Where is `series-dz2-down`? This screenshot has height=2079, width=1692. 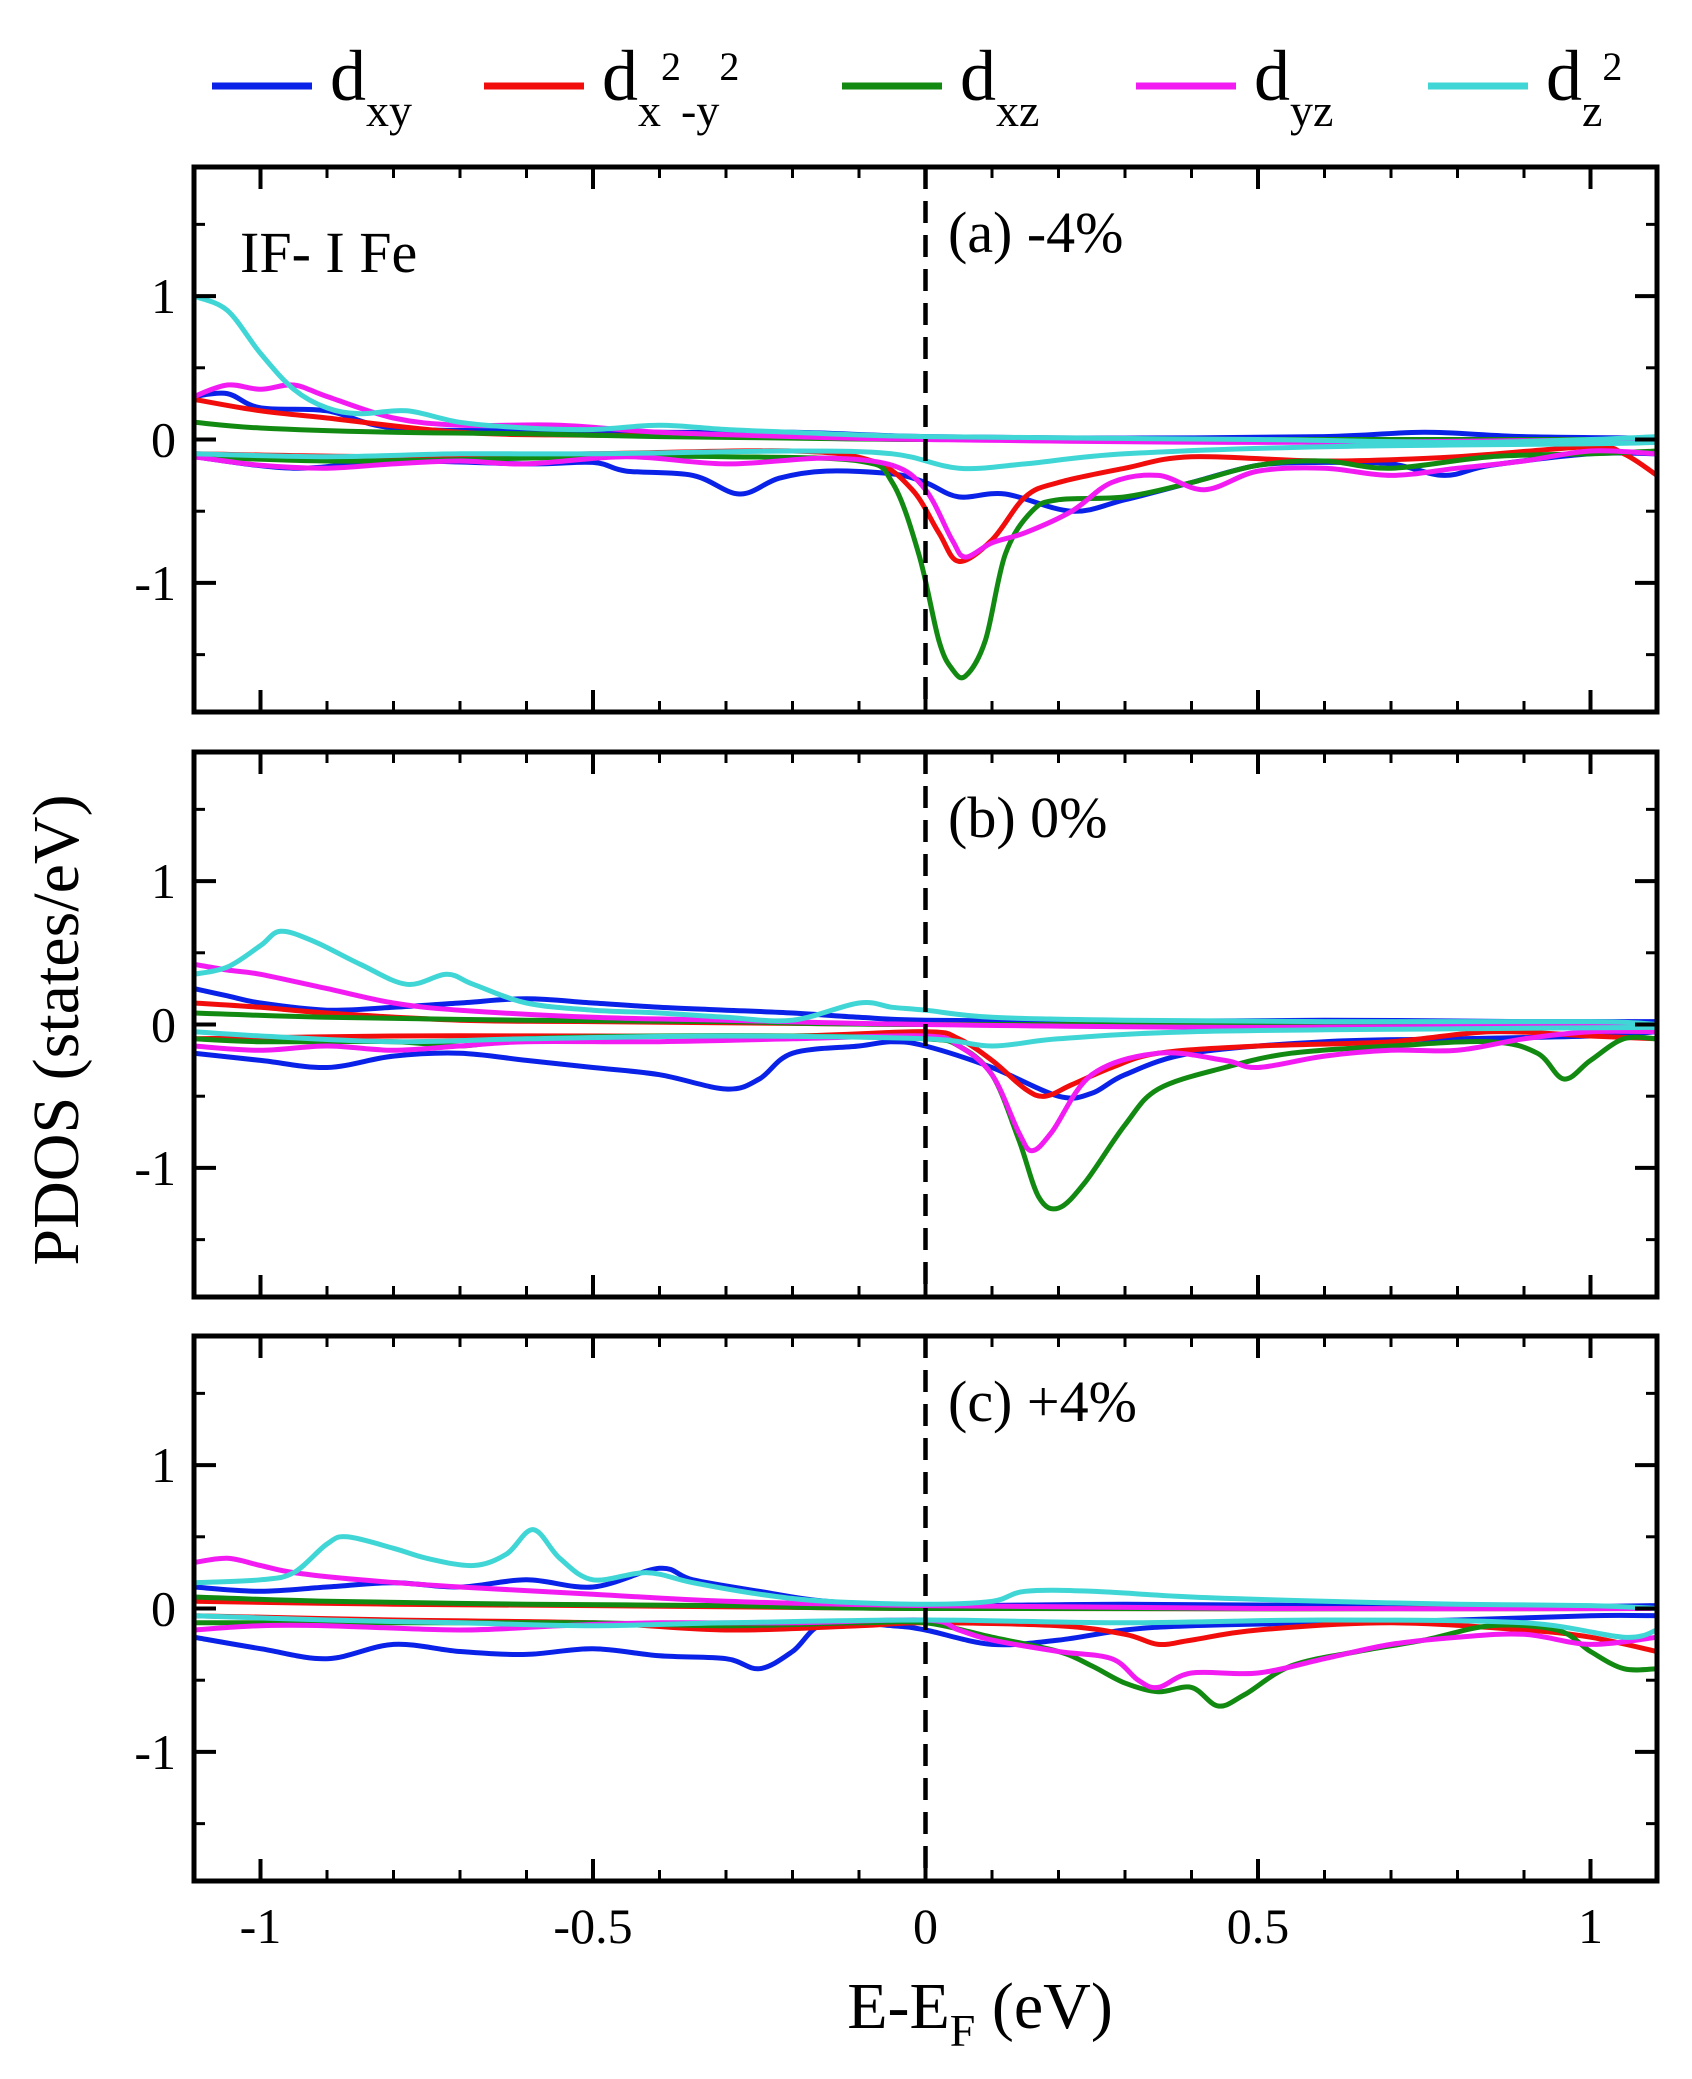
series-dz2-down is located at coordinates (925, 455).